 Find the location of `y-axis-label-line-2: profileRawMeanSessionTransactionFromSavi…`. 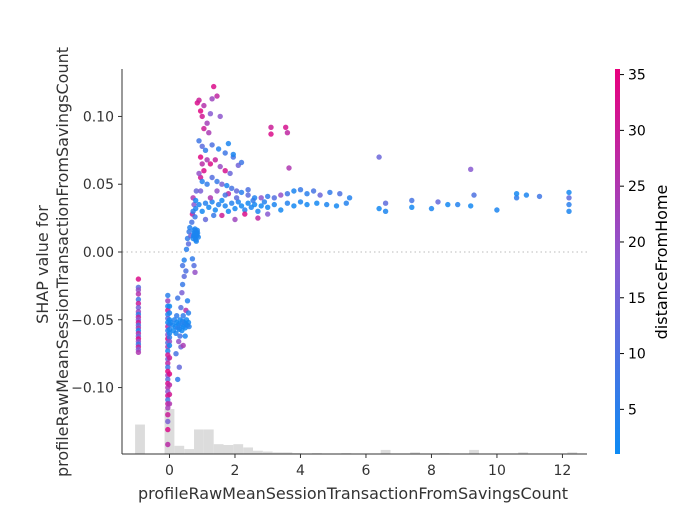

y-axis-label-line-2: profileRawMeanSessionTransactionFromSavi… is located at coordinates (62, 262).